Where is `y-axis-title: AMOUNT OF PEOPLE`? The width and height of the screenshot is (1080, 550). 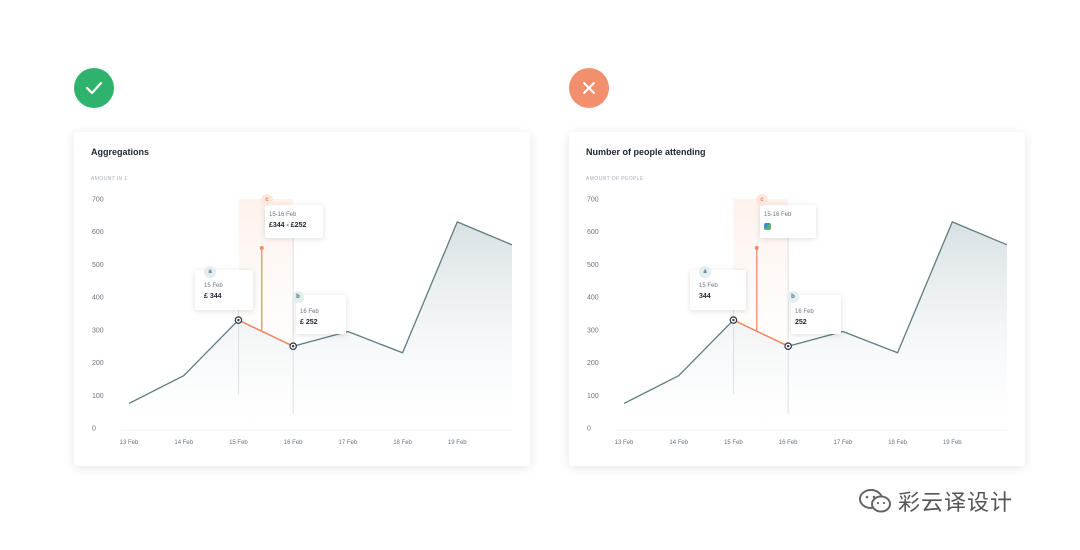
y-axis-title: AMOUNT OF PEOPLE is located at coordinates (615, 179).